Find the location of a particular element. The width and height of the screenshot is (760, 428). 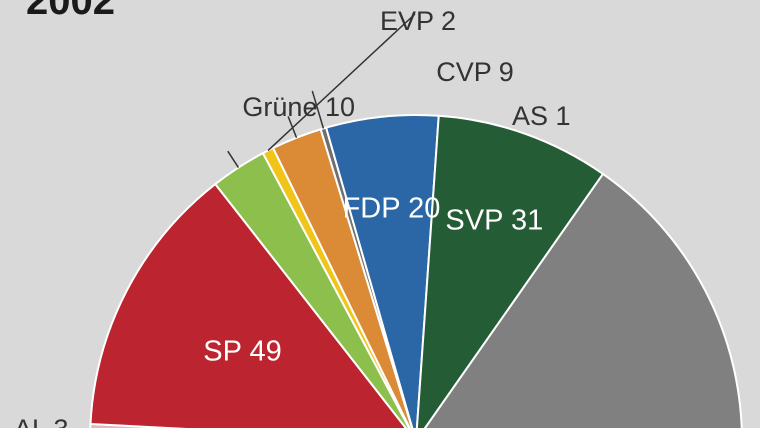

leader-line-gruene is located at coordinates (233, 159).